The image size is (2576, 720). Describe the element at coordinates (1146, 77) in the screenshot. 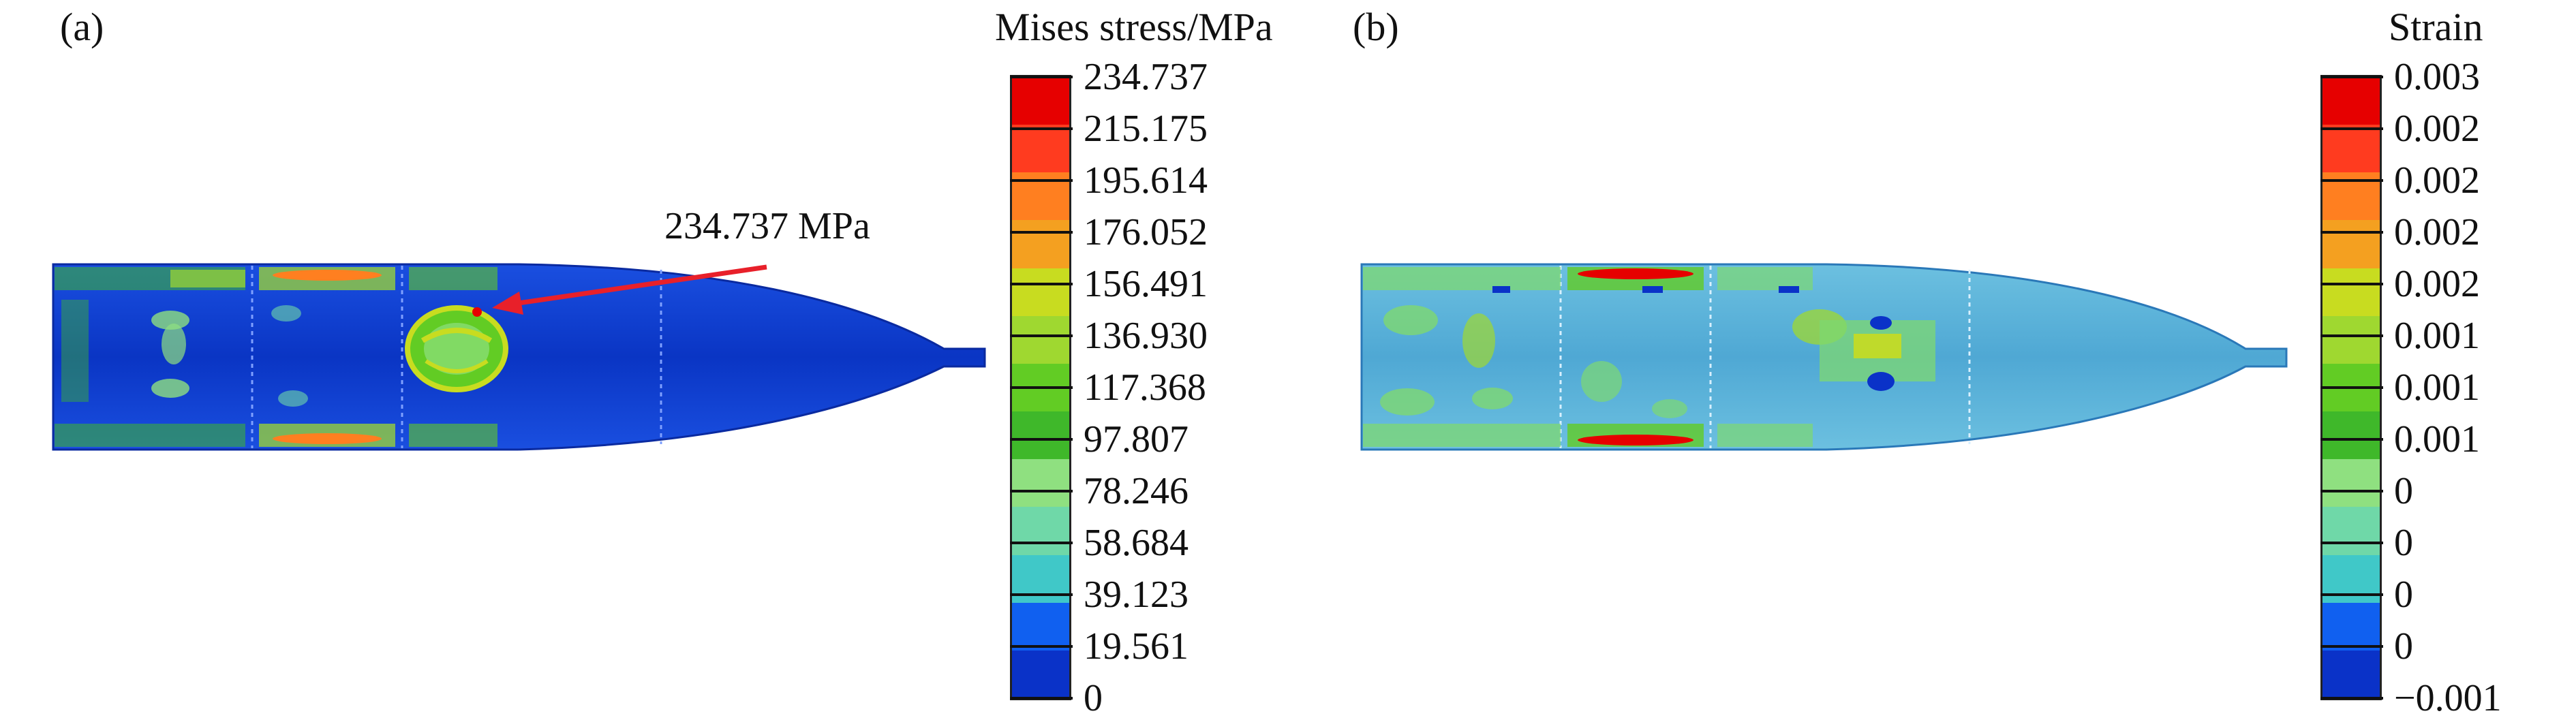

I see `panel-a-tick-label: 234.737` at that location.